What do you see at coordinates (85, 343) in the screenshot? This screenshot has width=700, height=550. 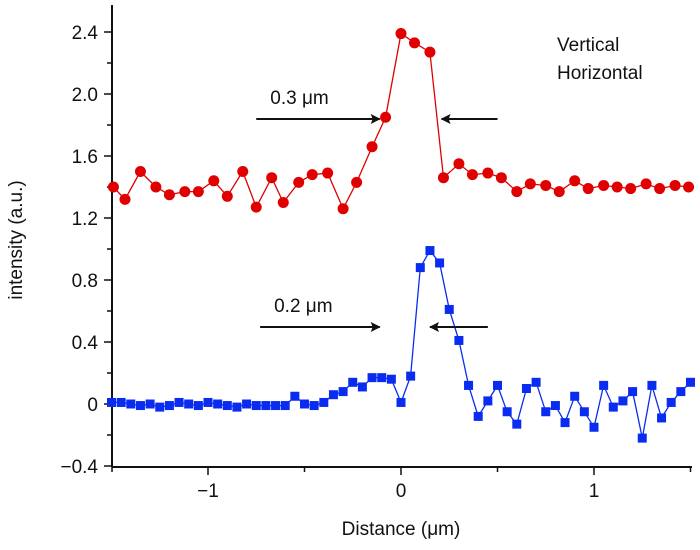 I see `y-tick-label: 0.4` at bounding box center [85, 343].